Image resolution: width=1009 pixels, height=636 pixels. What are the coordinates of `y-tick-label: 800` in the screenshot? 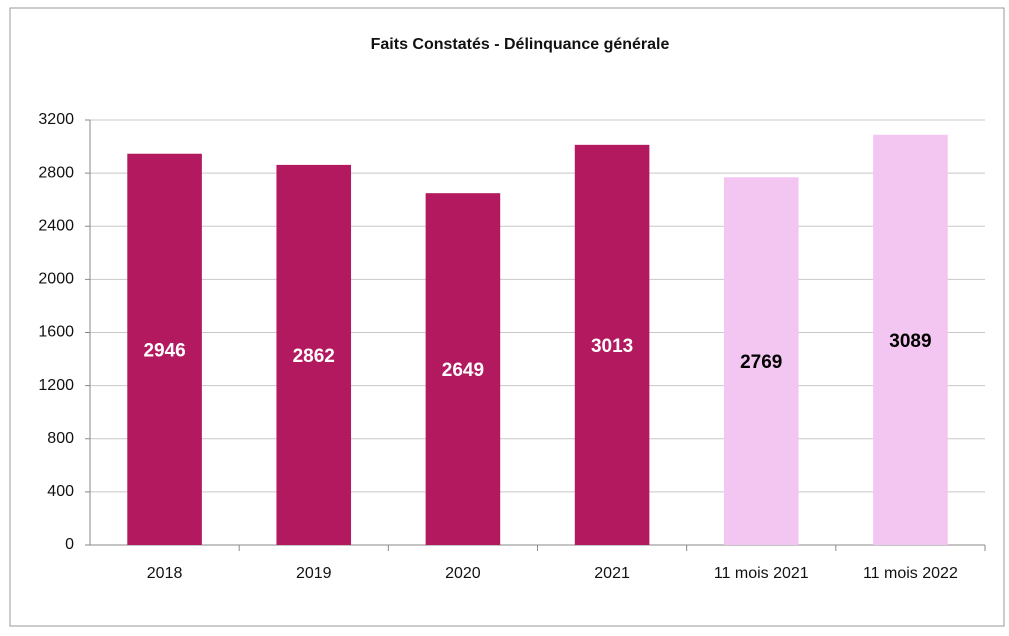 It's located at (60, 438).